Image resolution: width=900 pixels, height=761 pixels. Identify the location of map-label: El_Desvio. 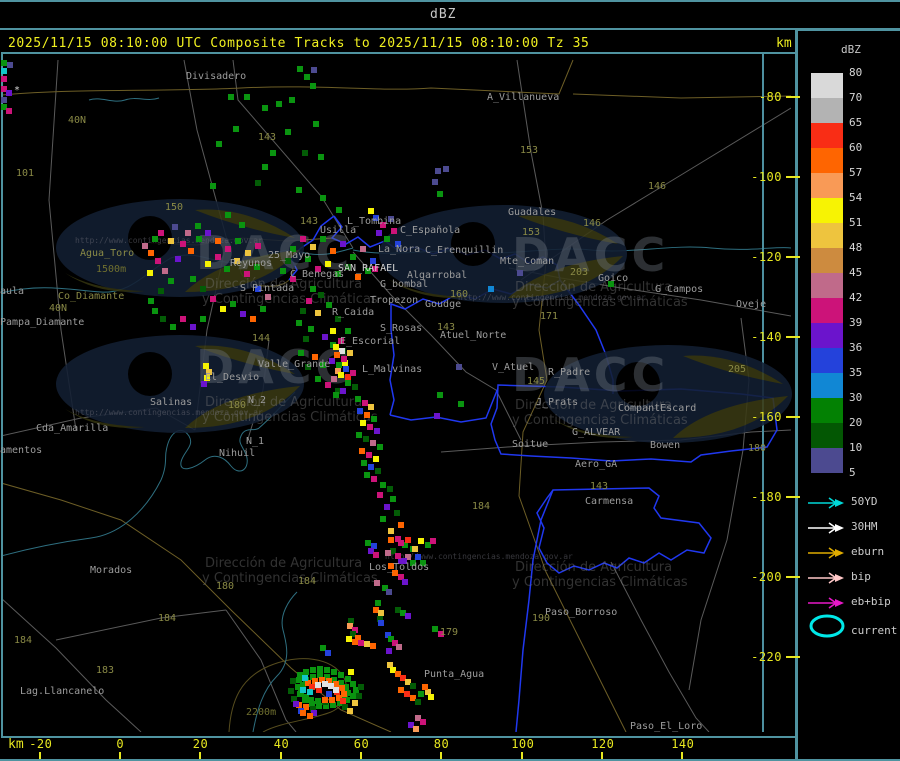
(232, 377).